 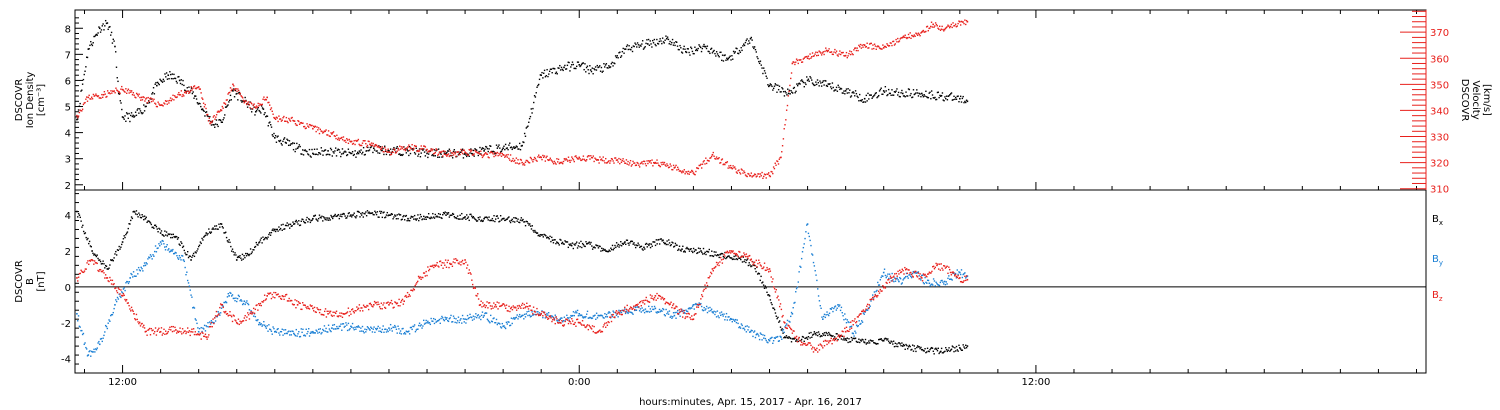 What do you see at coordinates (68, 252) in the screenshot?
I see `bottom-left-tick-label: 2` at bounding box center [68, 252].